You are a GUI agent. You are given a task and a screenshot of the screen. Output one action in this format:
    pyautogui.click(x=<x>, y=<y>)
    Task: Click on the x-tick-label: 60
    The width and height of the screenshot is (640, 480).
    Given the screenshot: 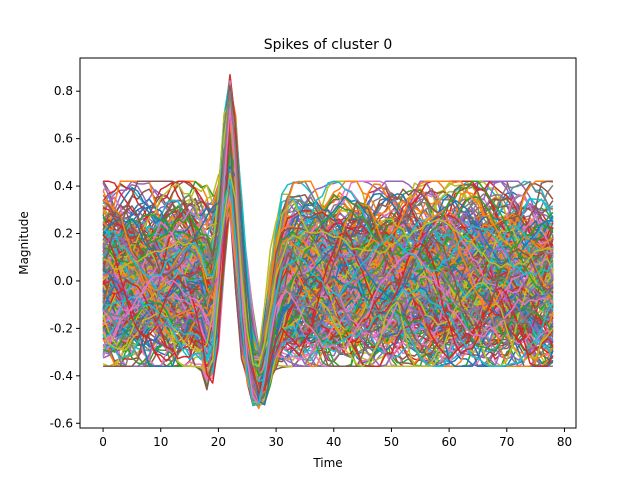 What is the action you would take?
    pyautogui.click(x=448, y=442)
    